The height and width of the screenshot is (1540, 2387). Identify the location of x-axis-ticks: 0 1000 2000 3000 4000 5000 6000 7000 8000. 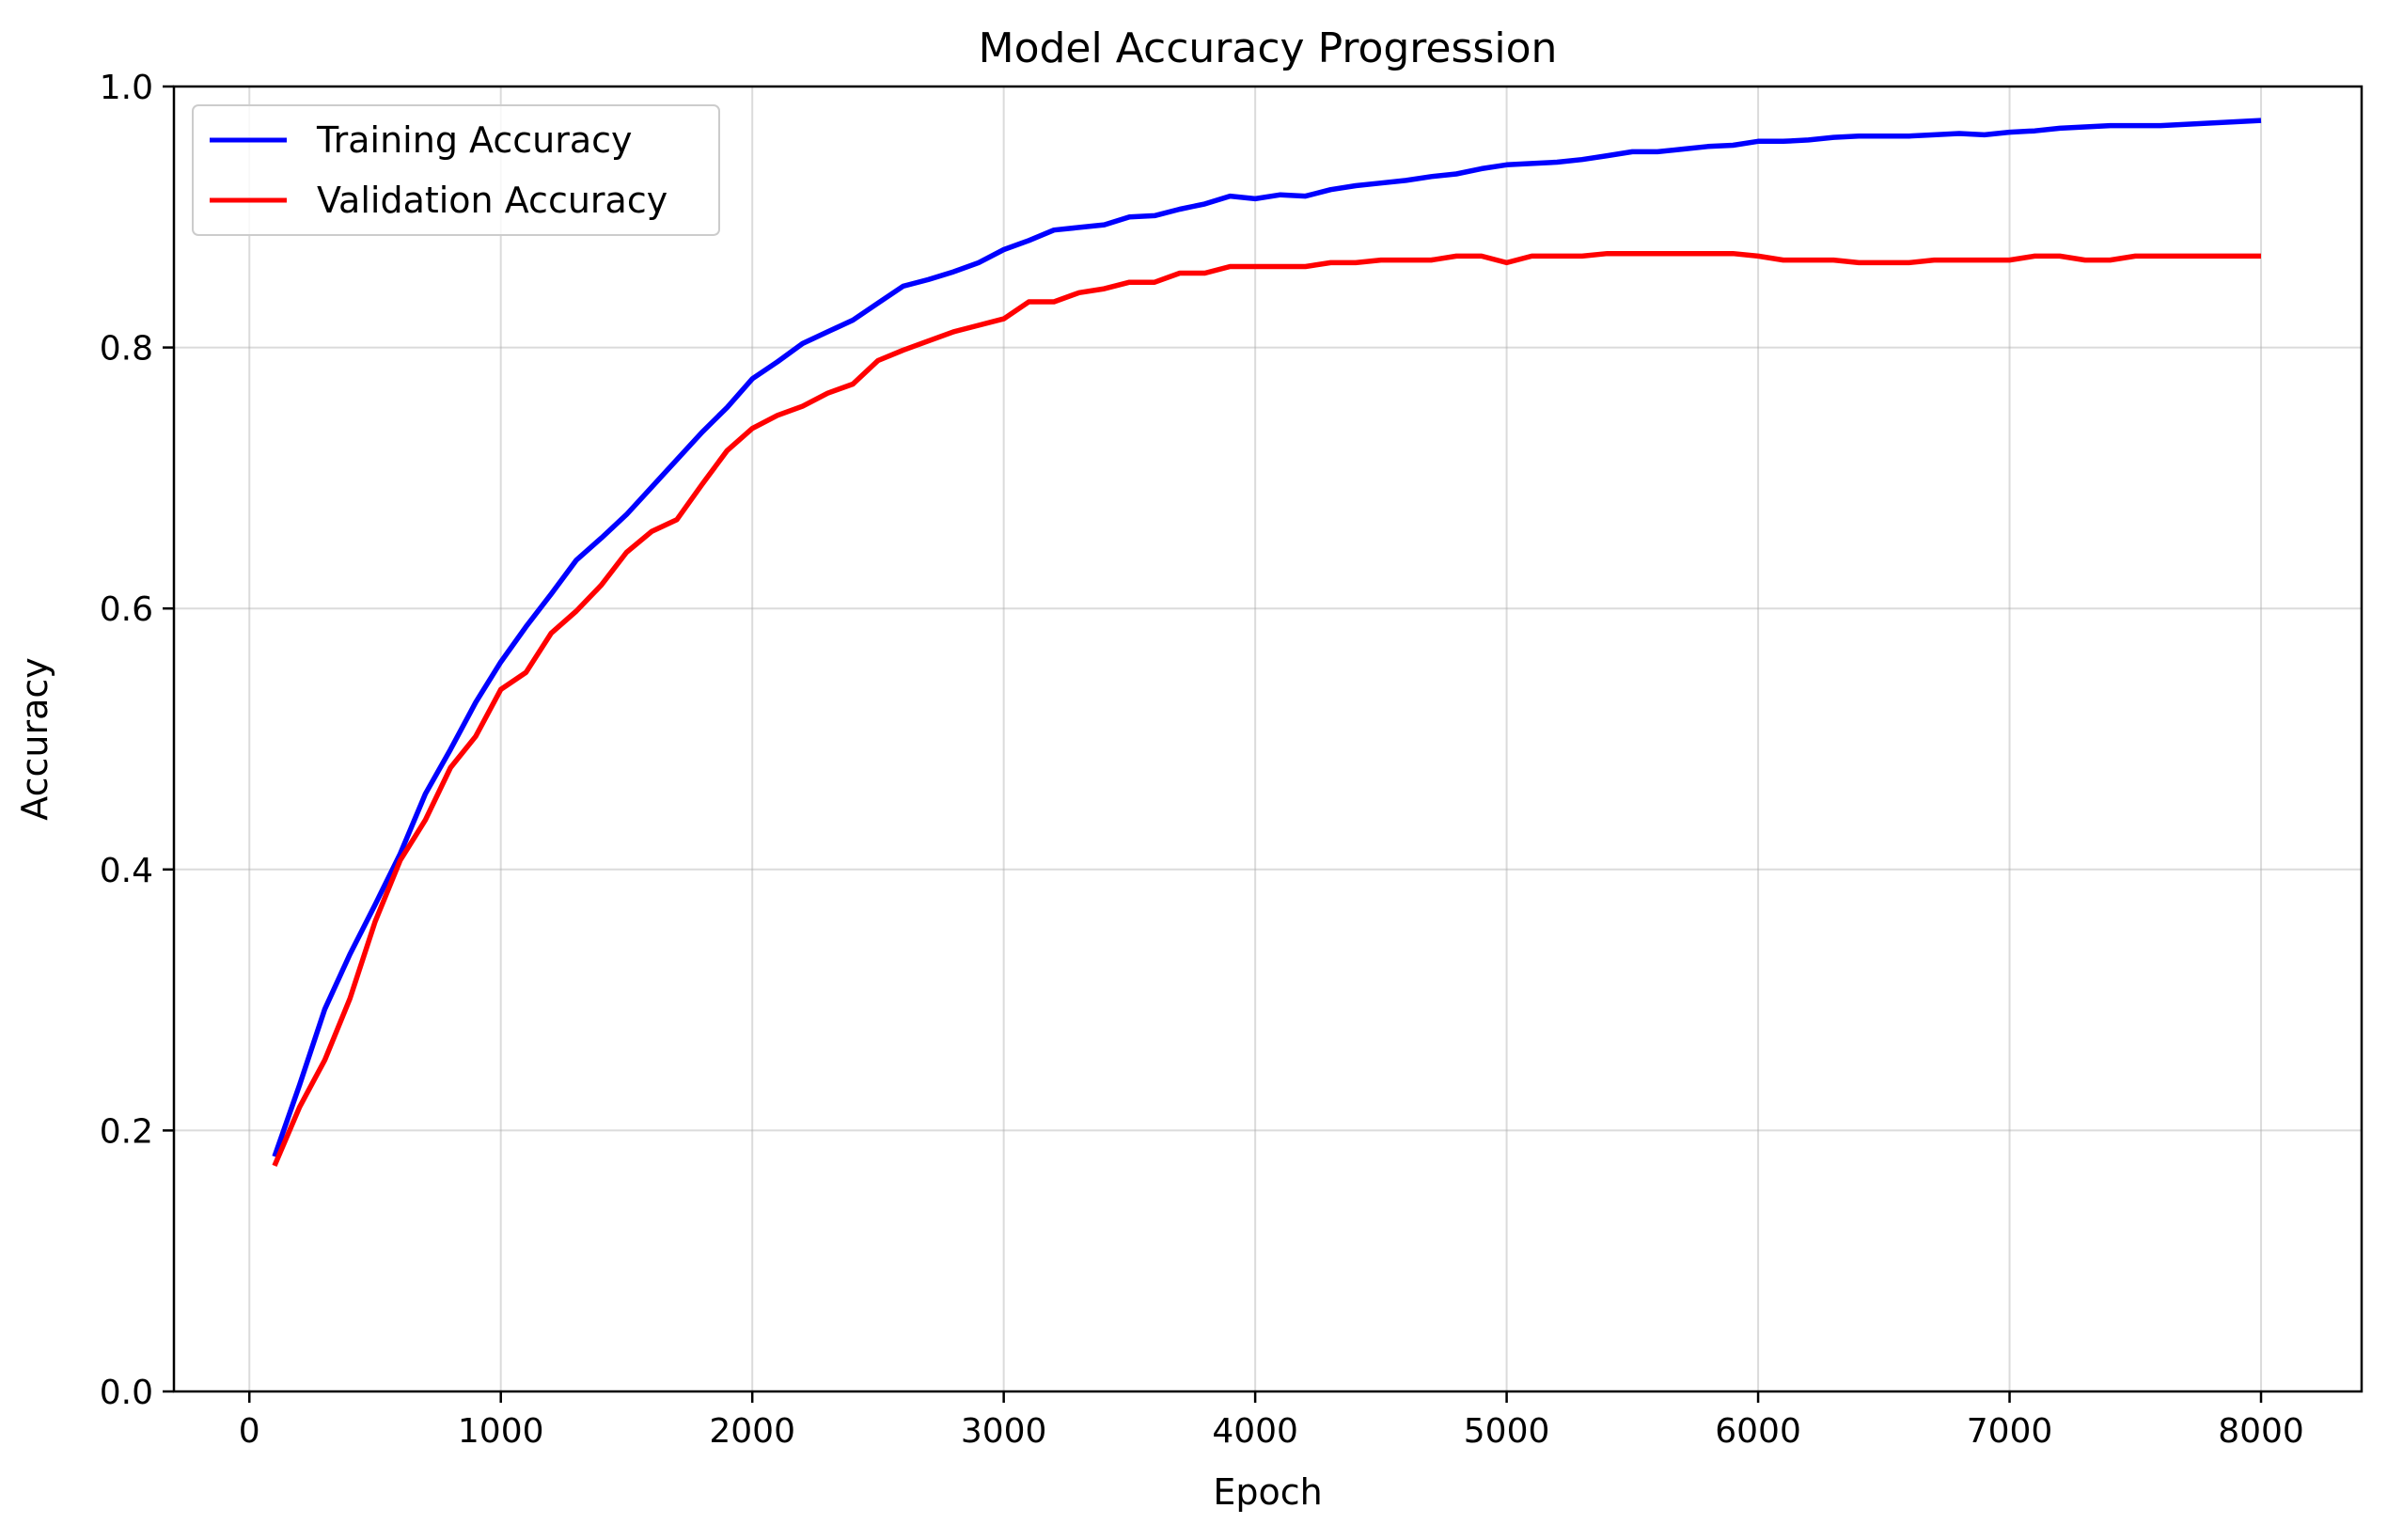
(1271, 1421).